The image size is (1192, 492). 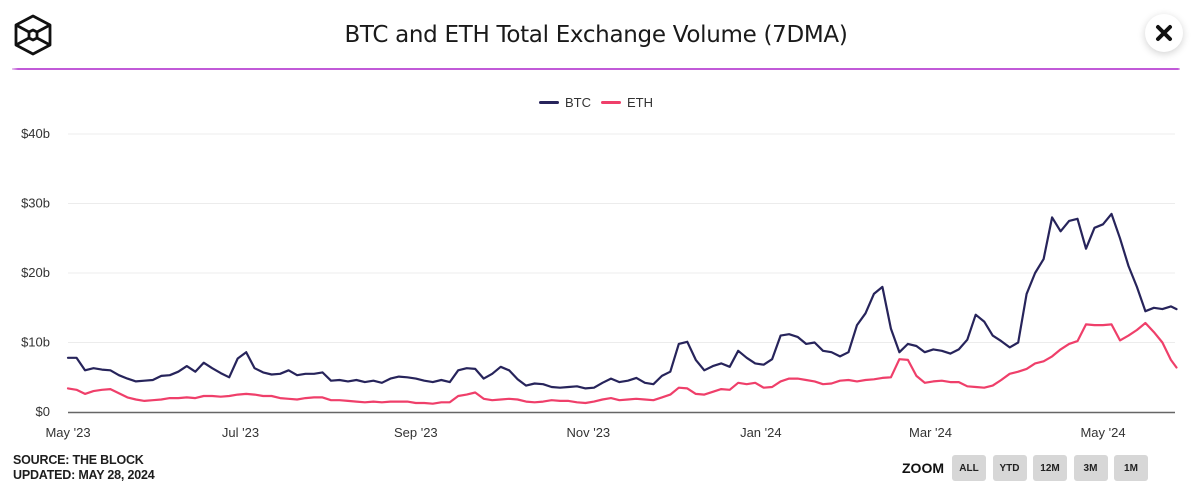 I want to click on x-tick-label: May '23, so click(x=67, y=432).